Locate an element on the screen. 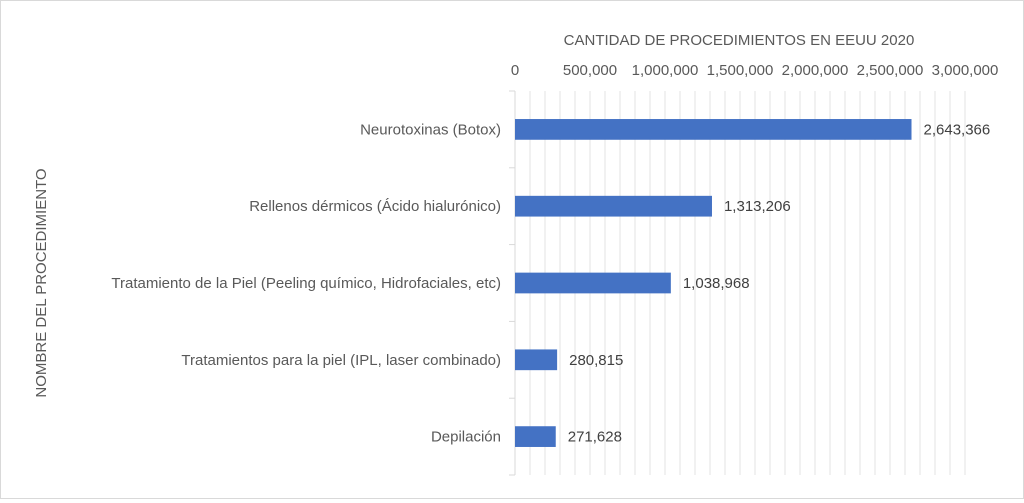  x-tick-label: 2,000,000 is located at coordinates (815, 70).